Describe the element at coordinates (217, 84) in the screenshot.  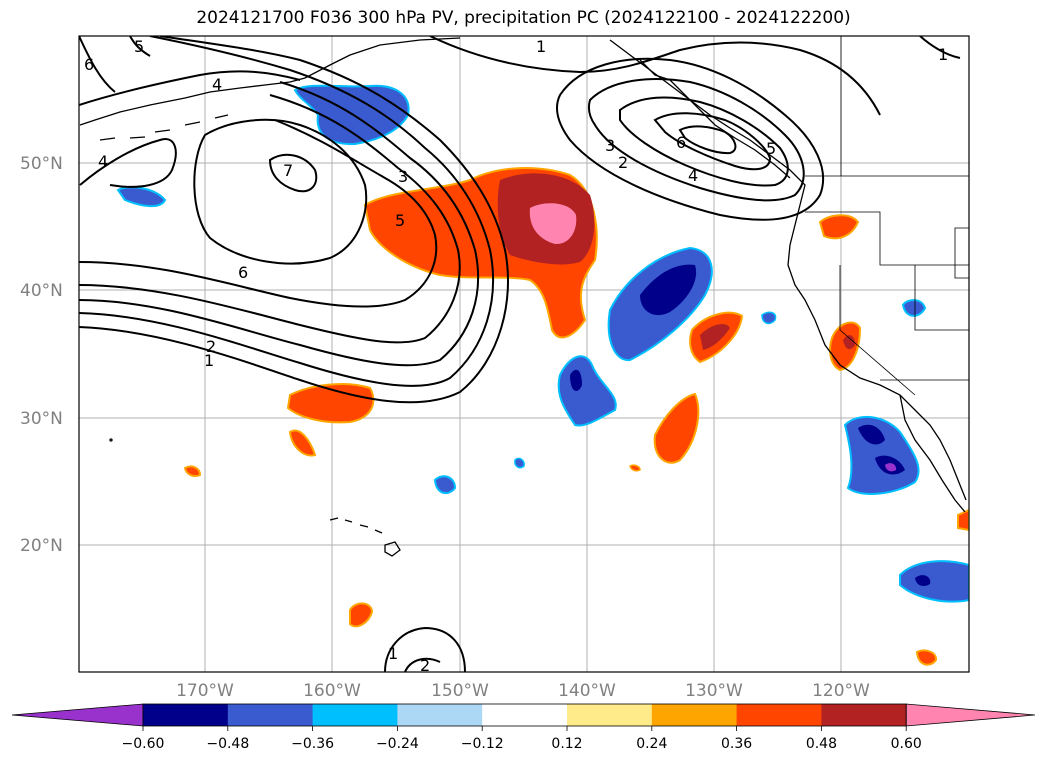
I see `contour-label-4a: 4` at that location.